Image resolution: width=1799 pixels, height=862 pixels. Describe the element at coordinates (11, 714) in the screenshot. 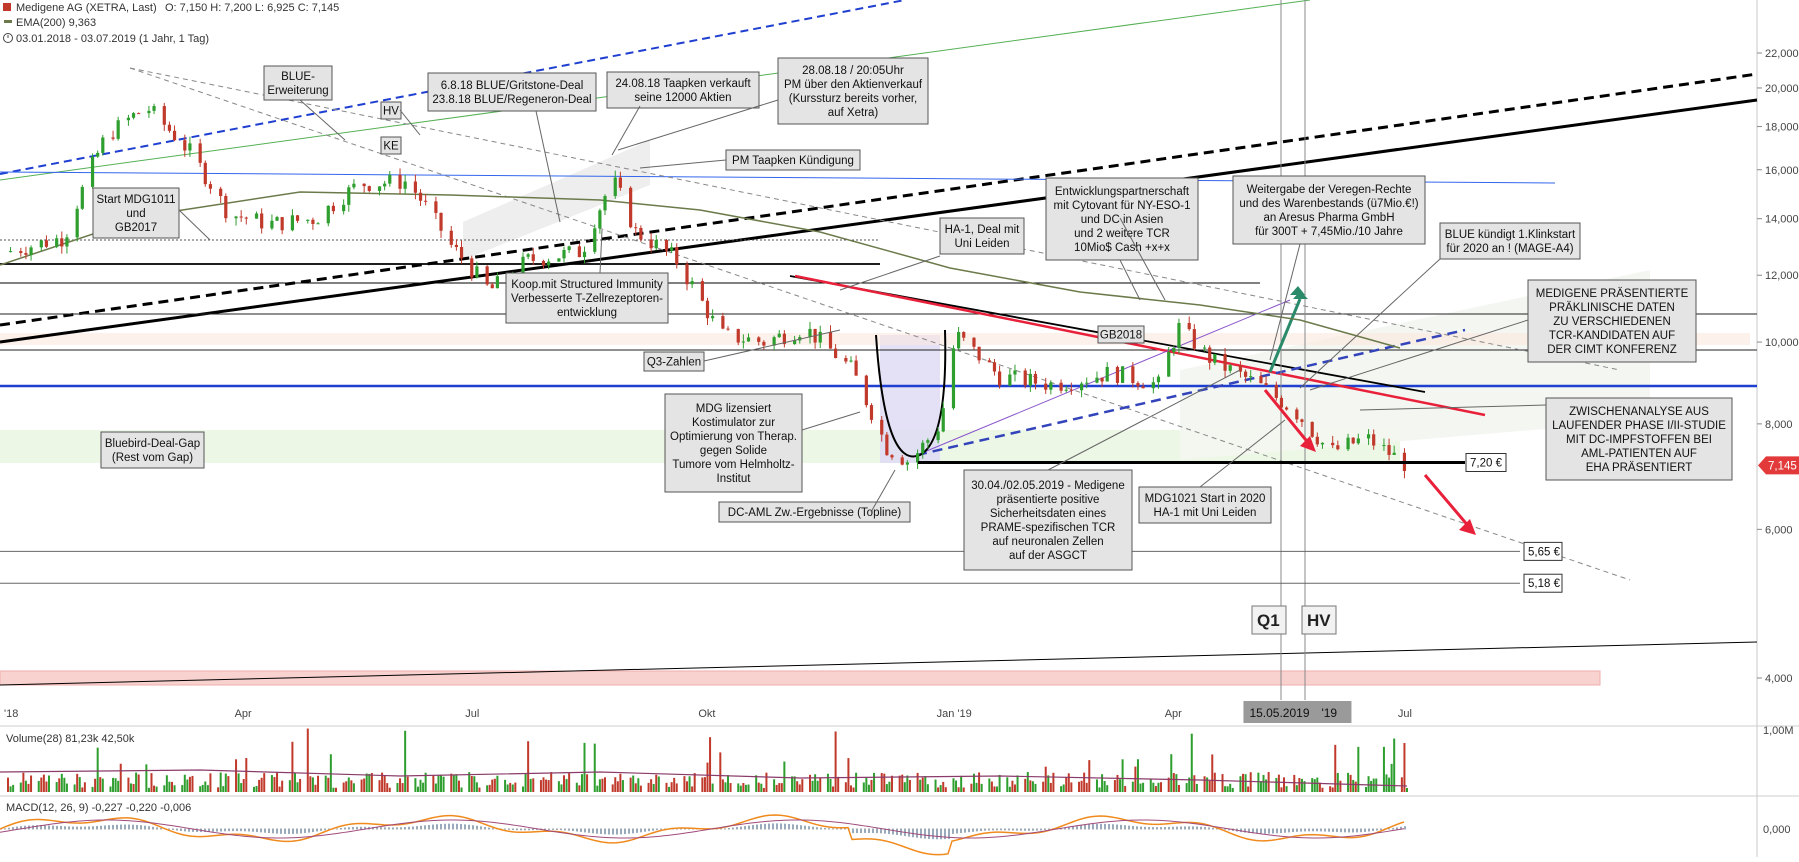

I see `x-tick-label: '18` at that location.